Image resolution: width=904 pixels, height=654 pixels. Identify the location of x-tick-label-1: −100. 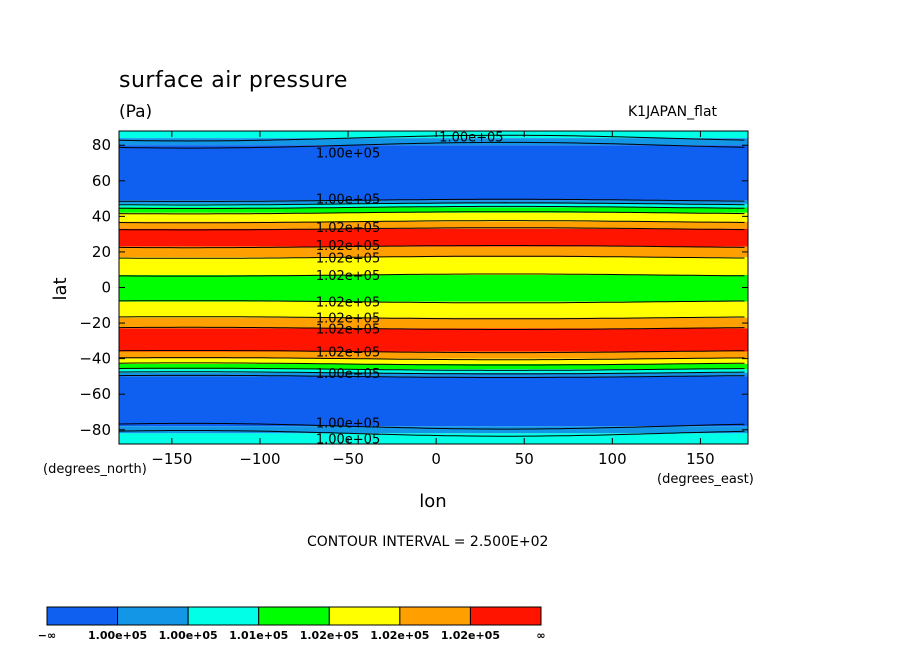
(259, 459).